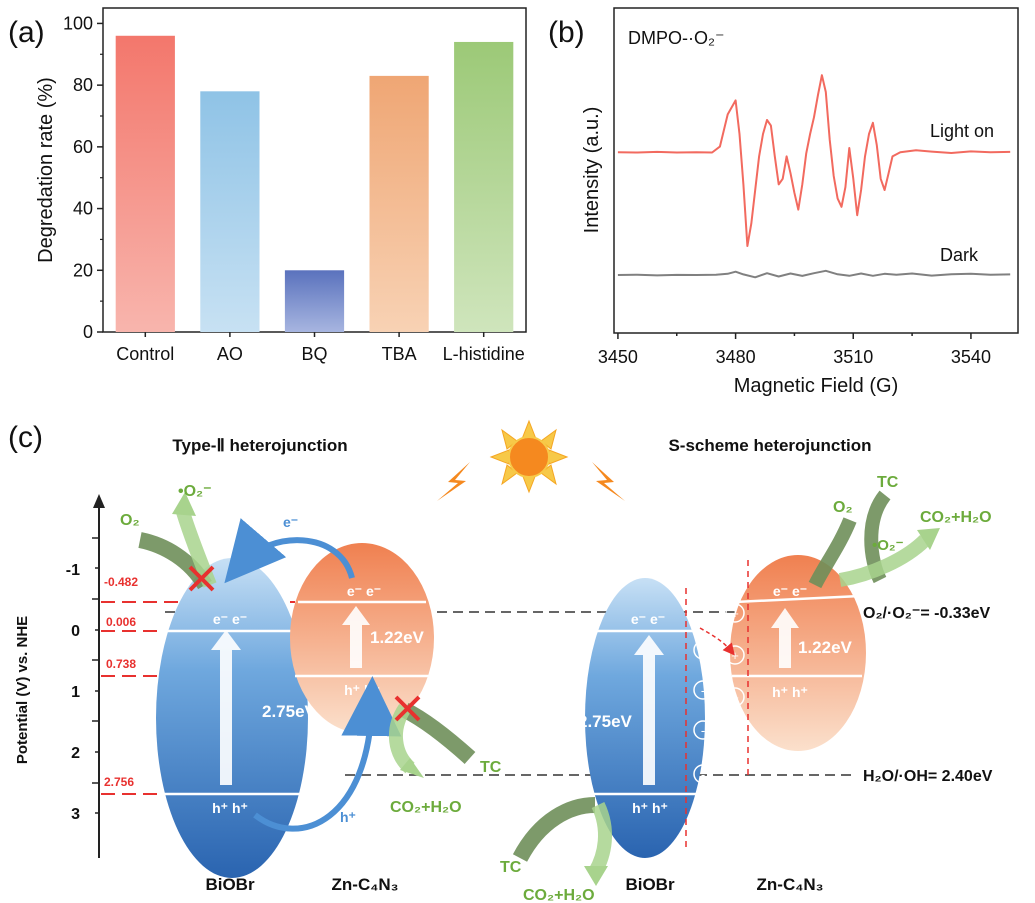 The height and width of the screenshot is (903, 1035). Describe the element at coordinates (566, 32) in the screenshot. I see `panel-label-b: (b)` at that location.